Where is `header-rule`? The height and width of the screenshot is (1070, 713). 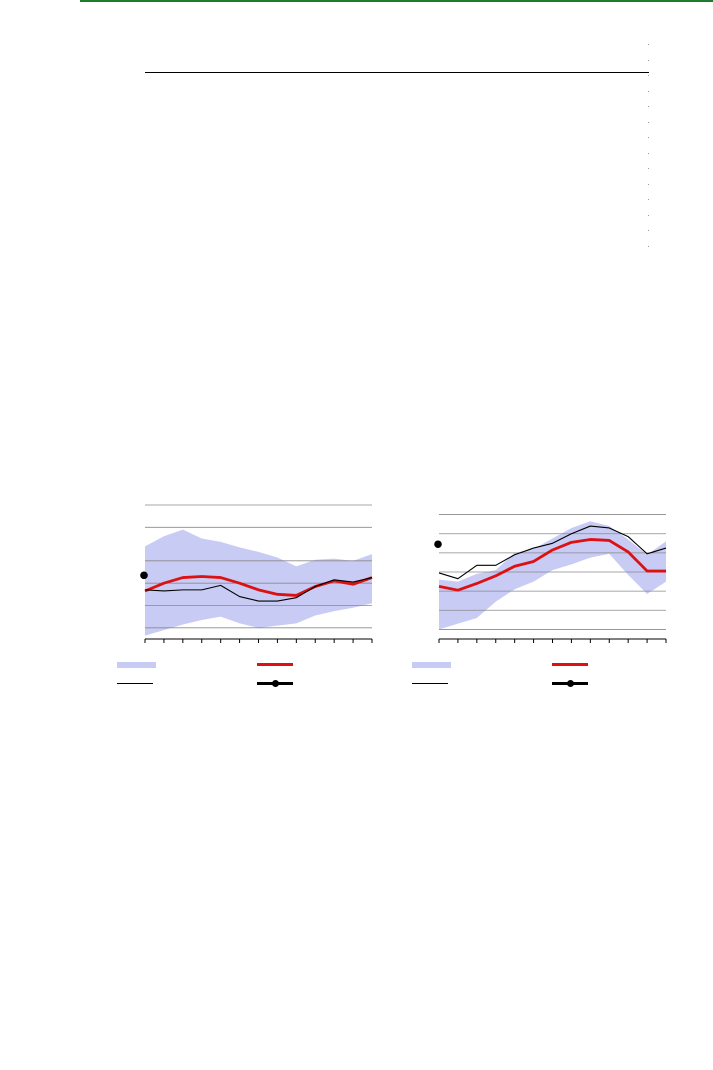
header-rule is located at coordinates (396, 1).